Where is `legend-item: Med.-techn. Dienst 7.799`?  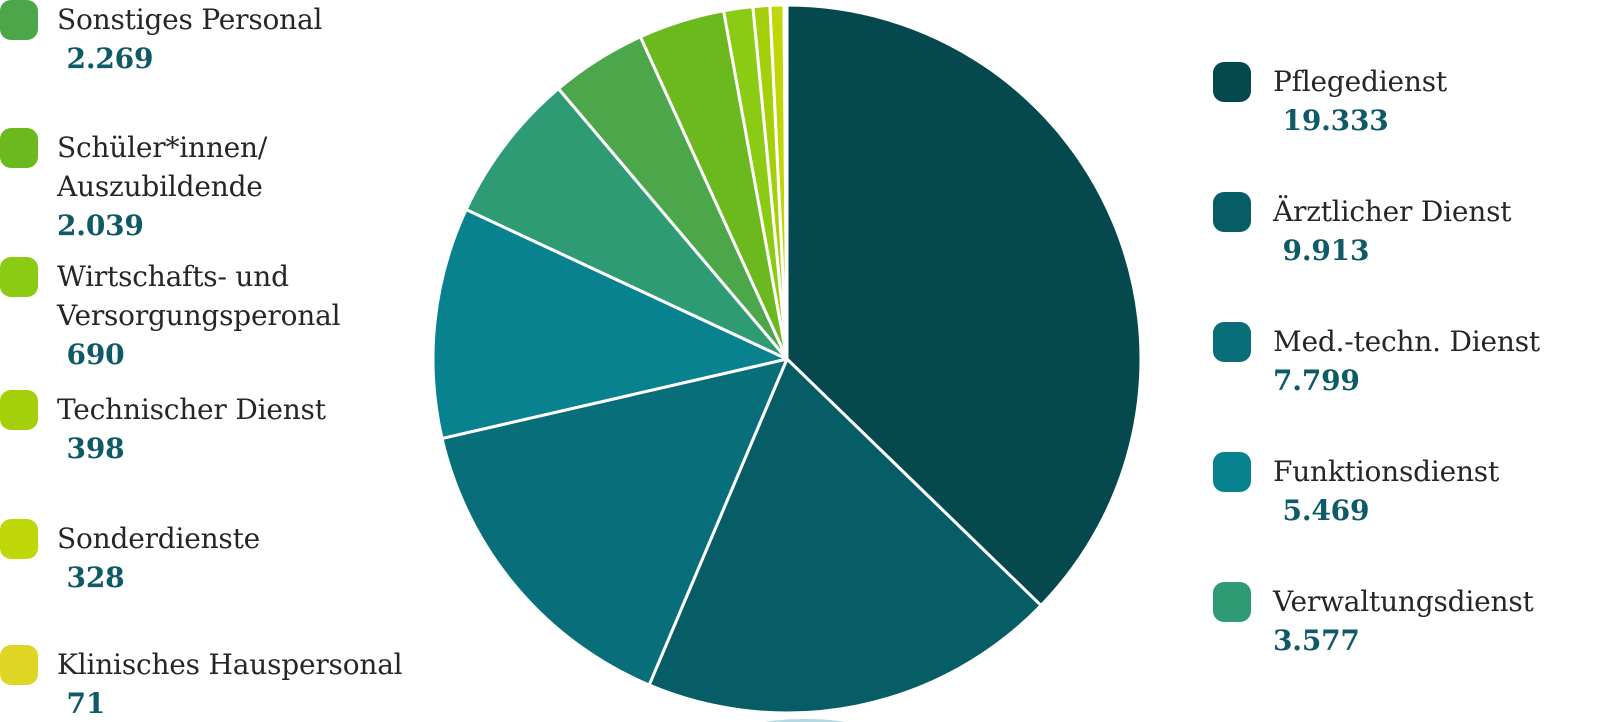
legend-item: Med.-techn. Dienst 7.799 is located at coordinates (1376, 361).